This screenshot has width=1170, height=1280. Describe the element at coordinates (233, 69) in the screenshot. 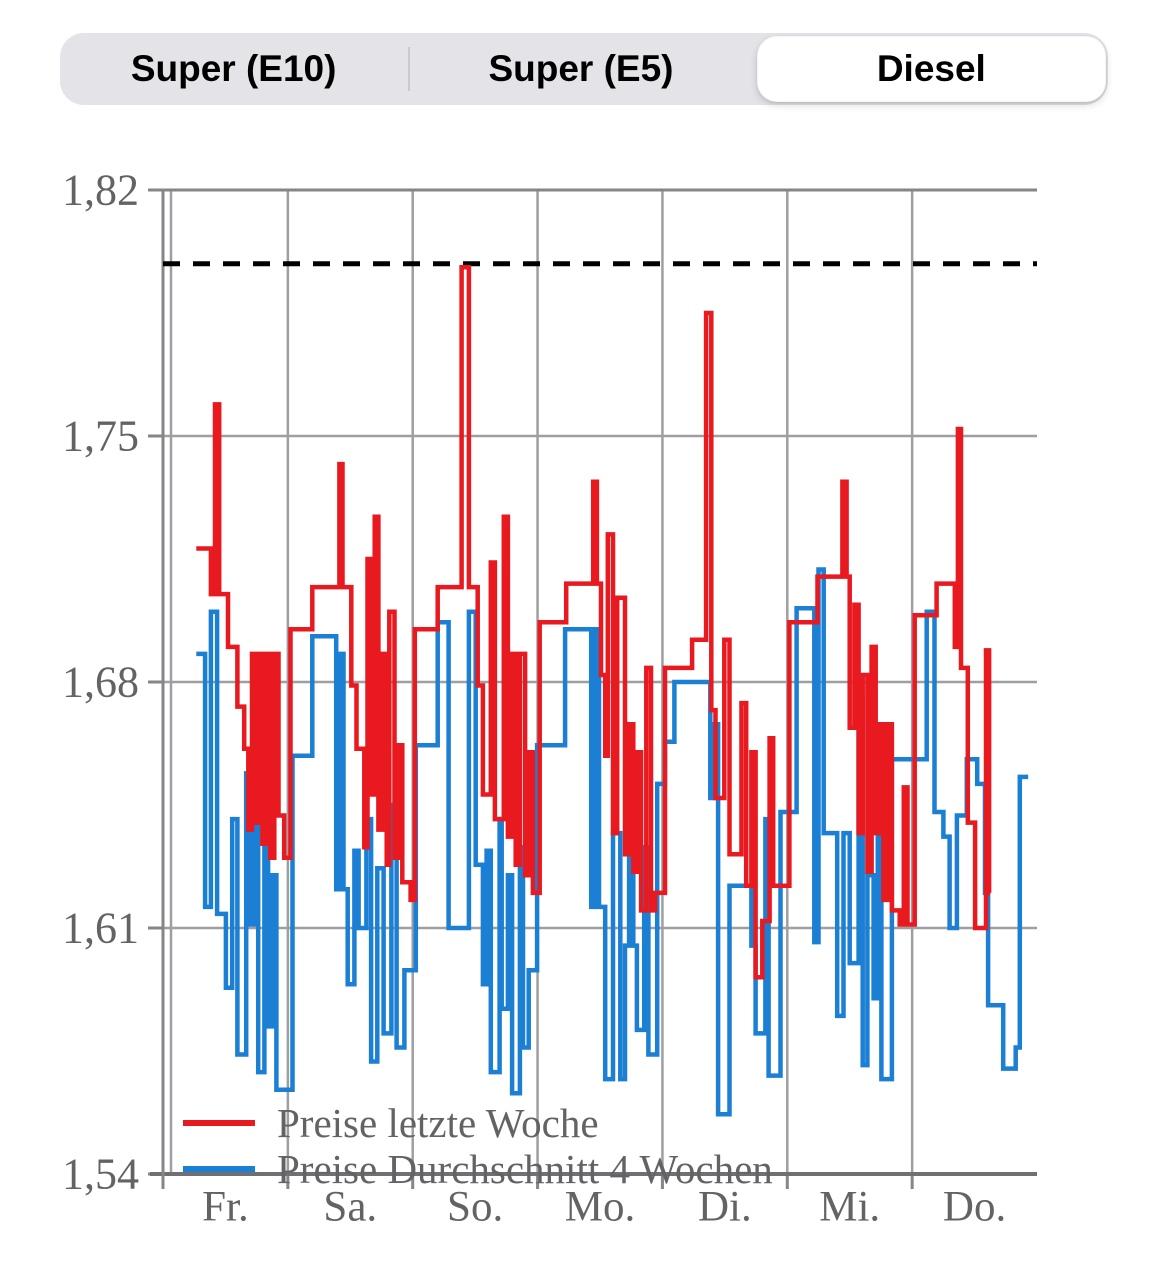

I see `tab-super-e10: Super (E10)` at that location.